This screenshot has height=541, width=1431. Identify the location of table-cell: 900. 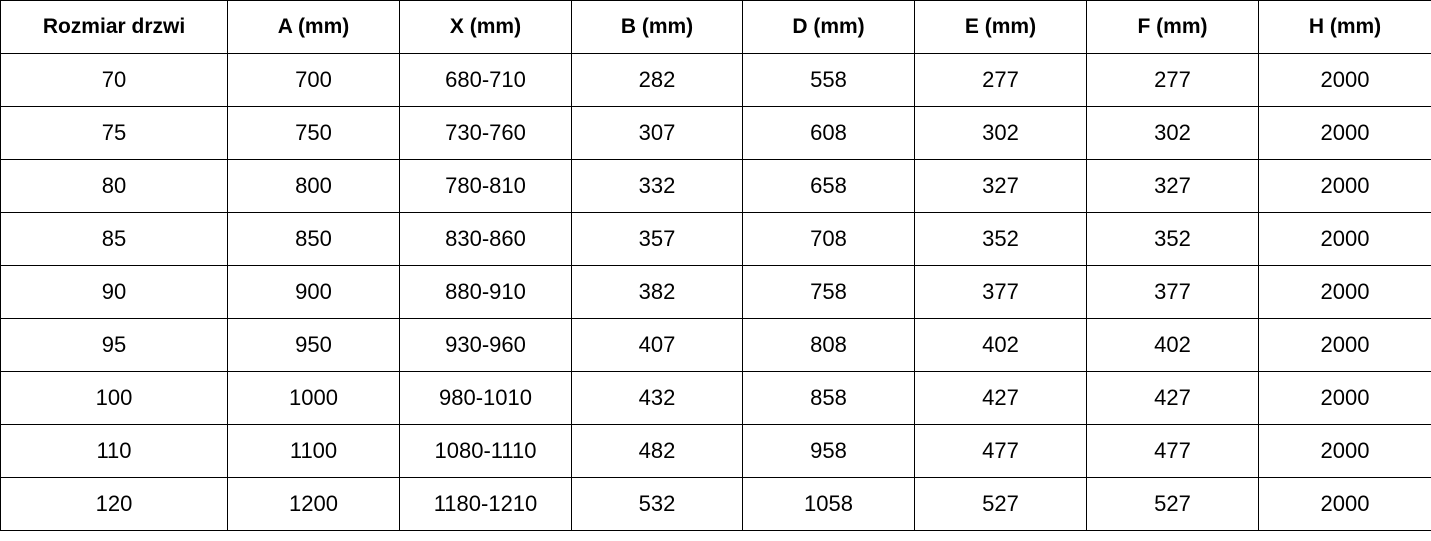
(313, 292).